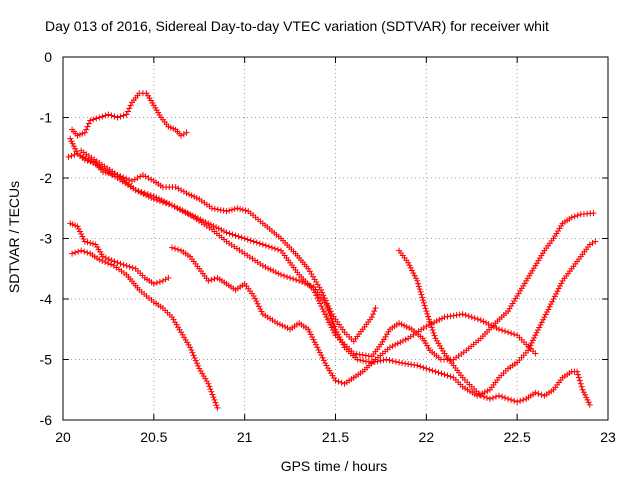 The height and width of the screenshot is (480, 640). I want to click on y-tick-label: -6, so click(46, 420).